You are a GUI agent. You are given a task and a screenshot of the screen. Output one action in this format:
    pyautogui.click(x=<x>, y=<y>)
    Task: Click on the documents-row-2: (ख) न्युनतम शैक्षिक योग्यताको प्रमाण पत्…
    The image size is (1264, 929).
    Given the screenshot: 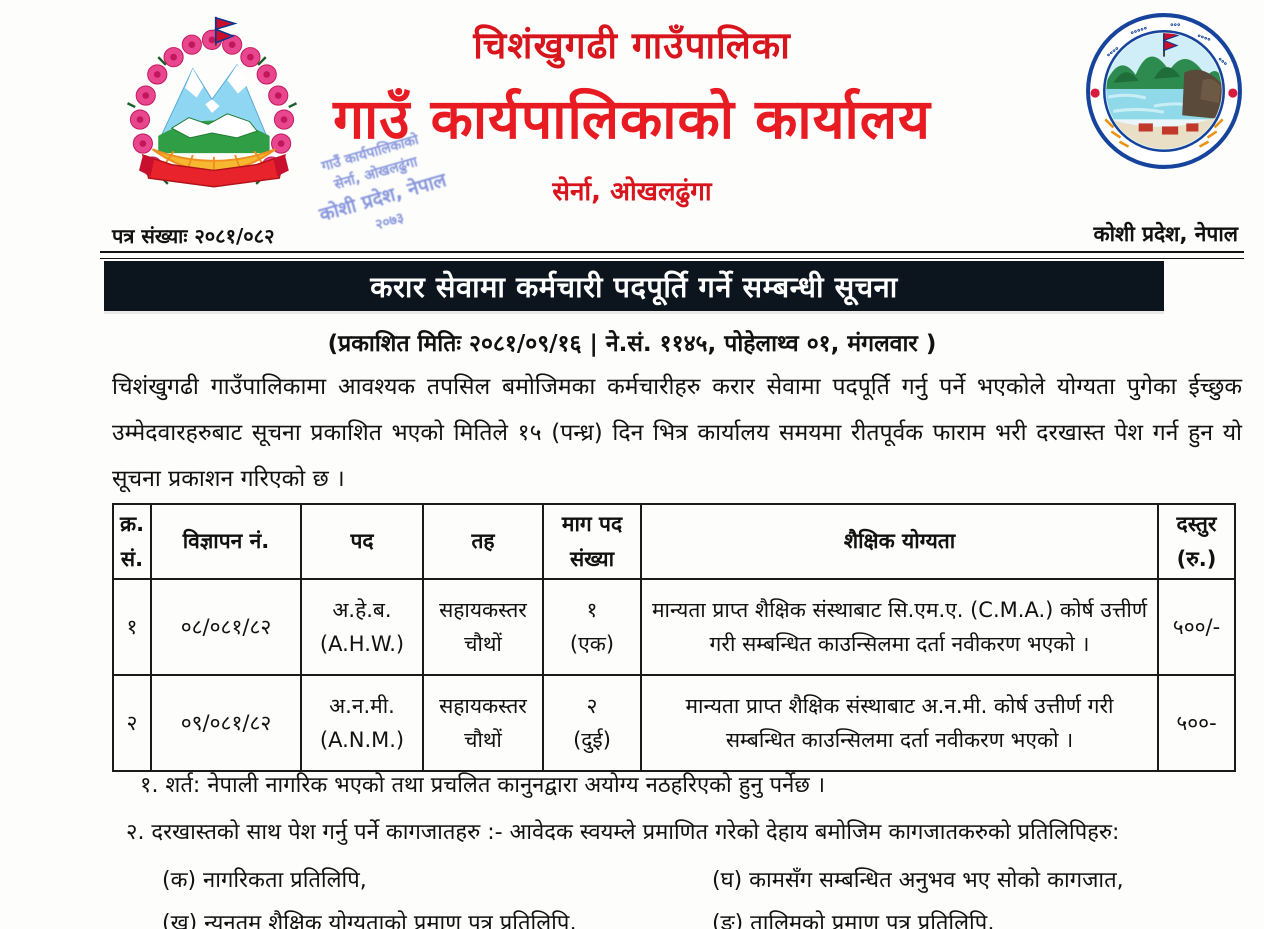 What is the action you would take?
    pyautogui.click(x=678, y=918)
    